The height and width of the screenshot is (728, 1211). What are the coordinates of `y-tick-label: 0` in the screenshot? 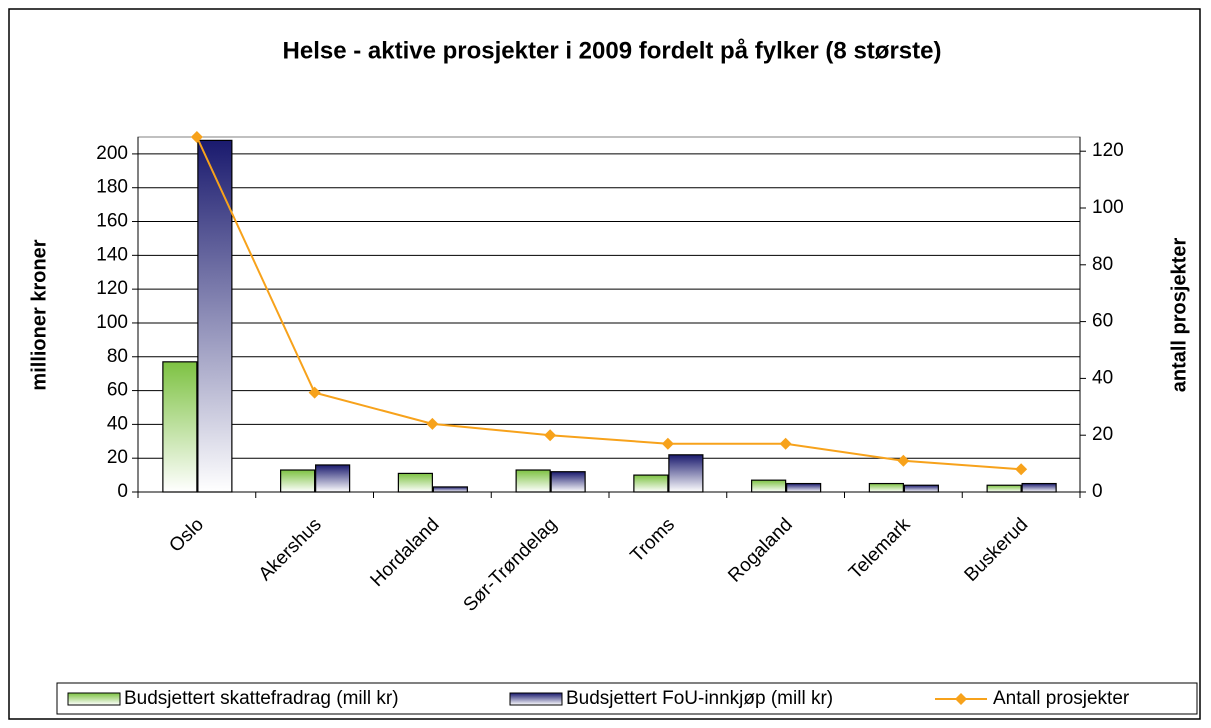 It's located at (122, 491).